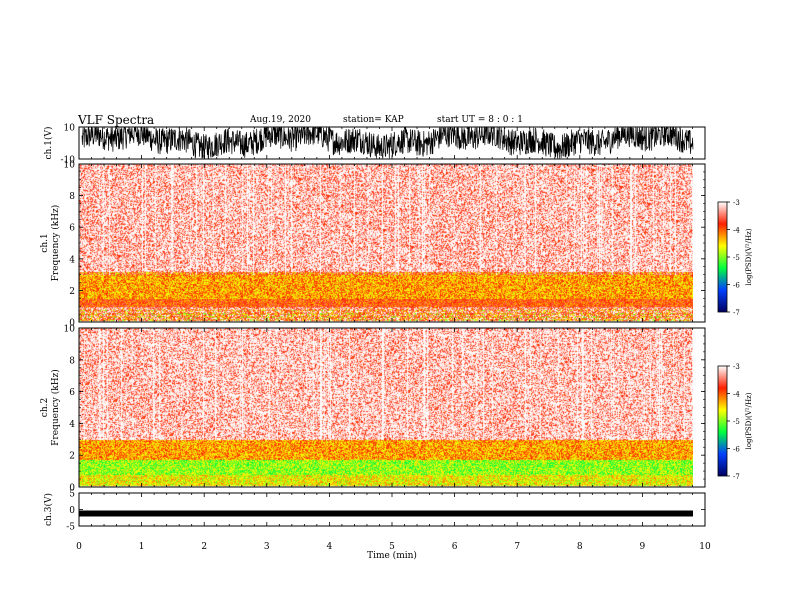 This screenshot has width=792, height=616. What do you see at coordinates (70, 528) in the screenshot?
I see `y-tick-label: -5` at bounding box center [70, 528].